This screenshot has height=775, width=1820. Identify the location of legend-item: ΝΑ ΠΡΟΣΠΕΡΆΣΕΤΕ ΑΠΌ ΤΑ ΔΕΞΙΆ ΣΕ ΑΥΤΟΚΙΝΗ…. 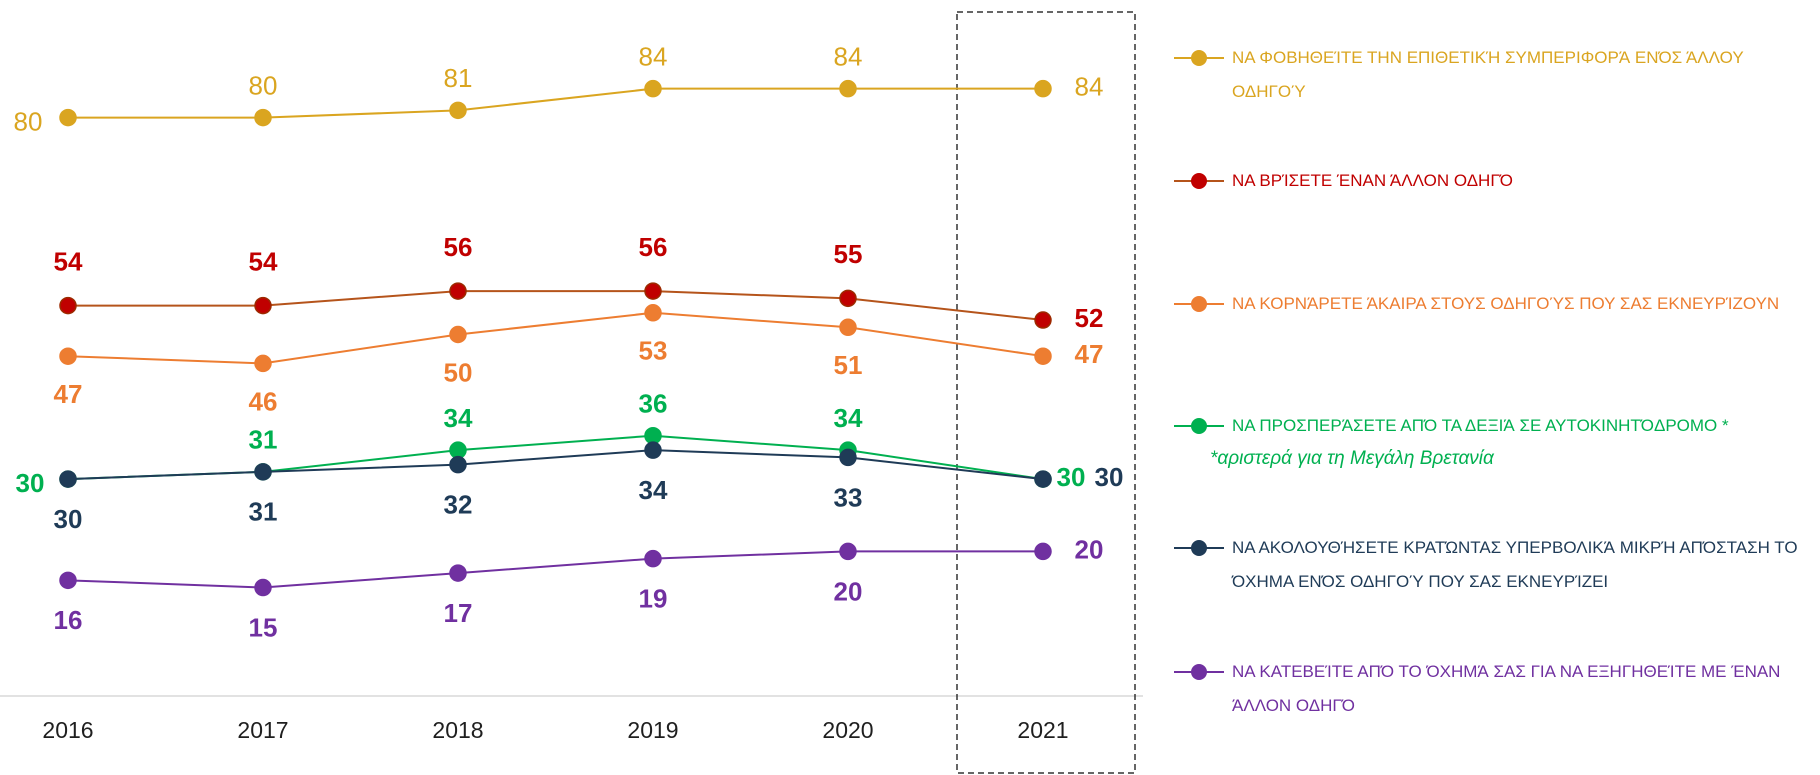
(1494, 429).